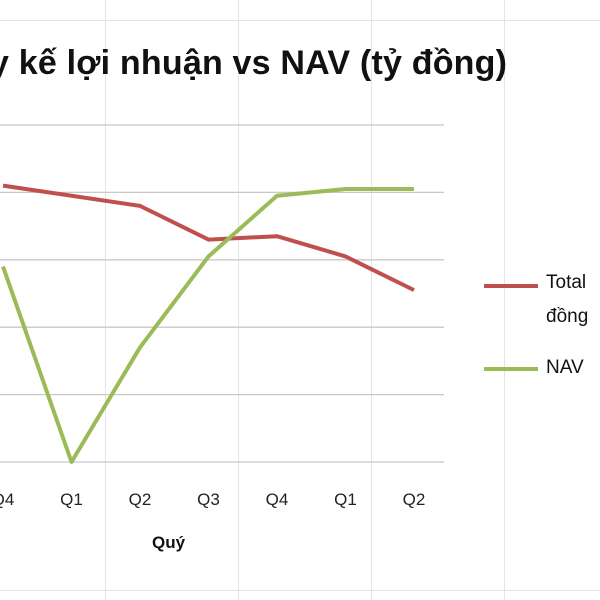 The width and height of the screenshot is (600, 600). What do you see at coordinates (208, 237) in the screenshot?
I see `series-line-total` at bounding box center [208, 237].